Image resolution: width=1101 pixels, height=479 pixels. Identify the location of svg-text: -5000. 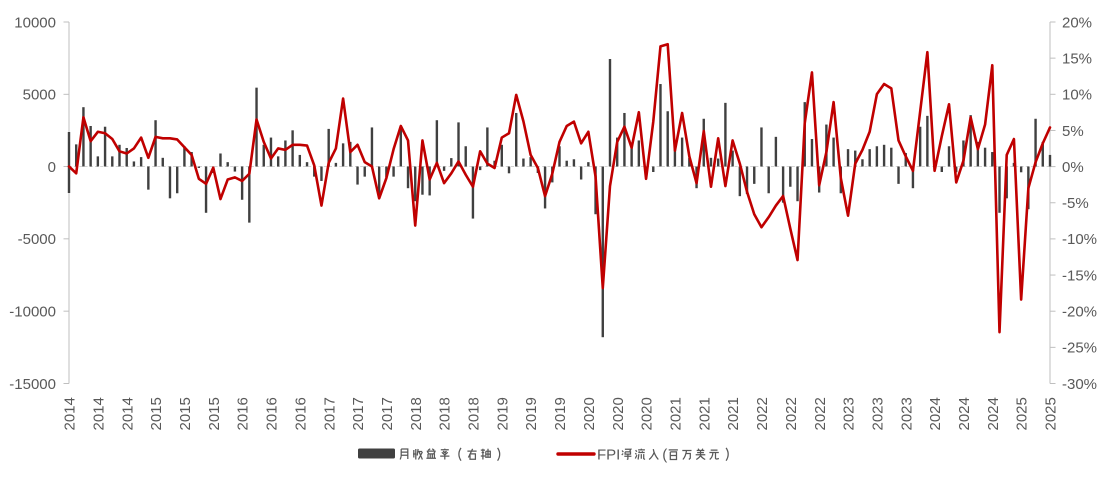
(37, 239).